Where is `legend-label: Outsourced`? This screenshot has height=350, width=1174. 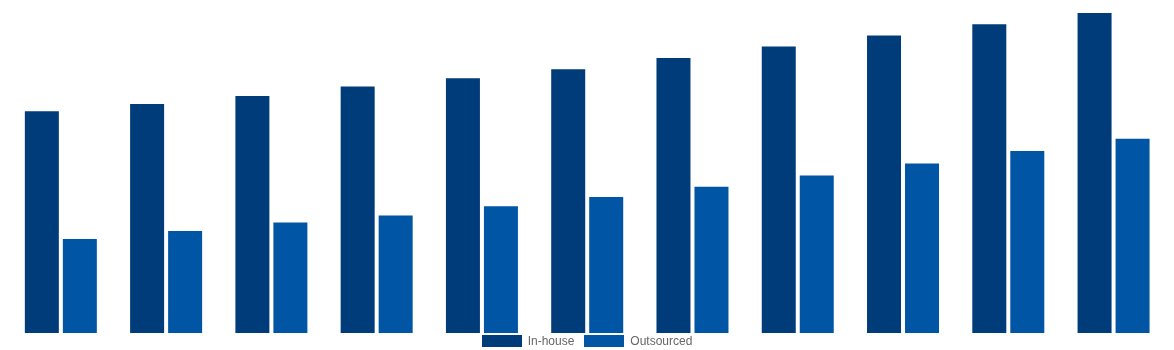 legend-label: Outsourced is located at coordinates (661, 341).